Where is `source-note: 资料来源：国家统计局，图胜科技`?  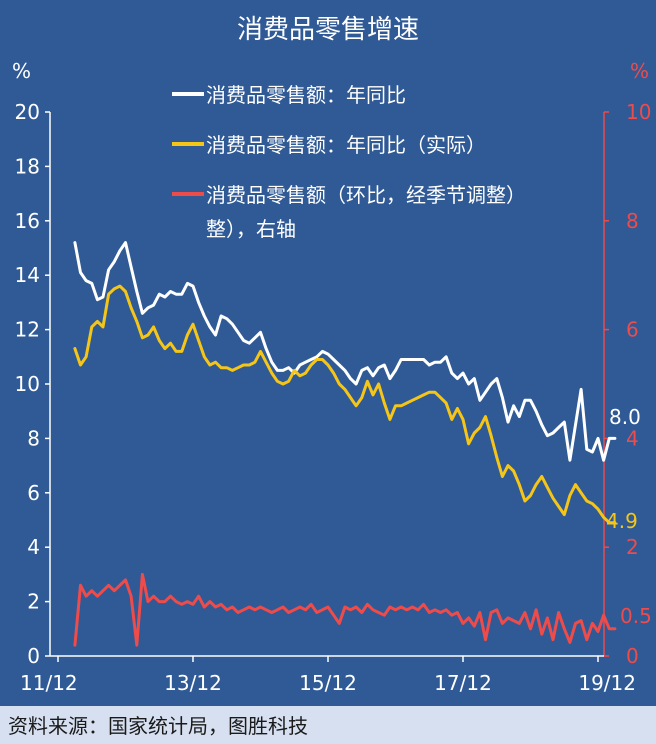 source-note: 资料来源：国家统计局，图胜科技 is located at coordinates (158, 726).